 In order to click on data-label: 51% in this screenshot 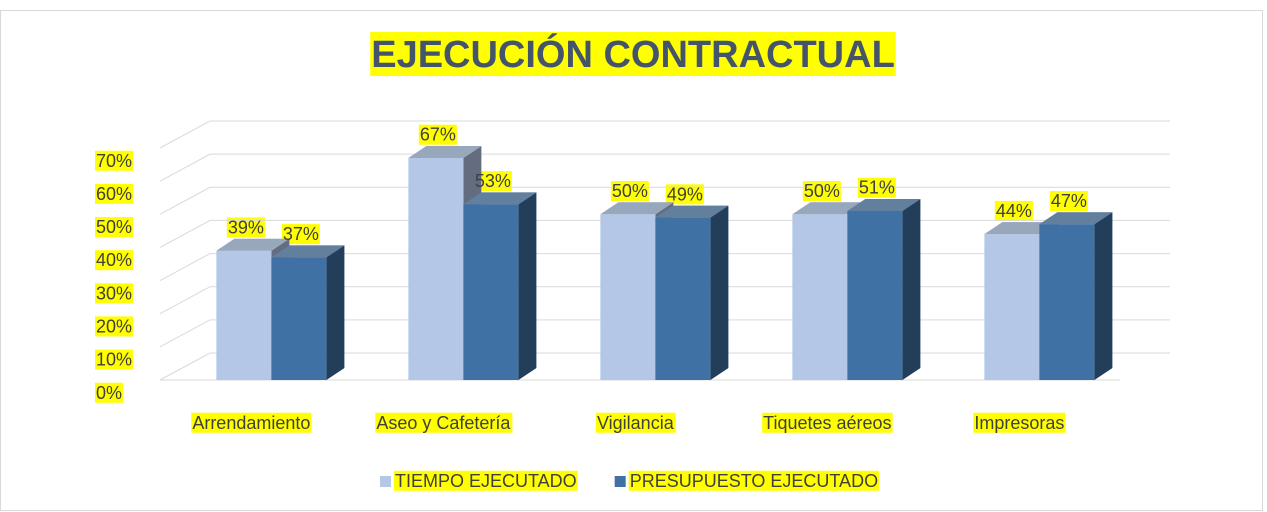, I will do `click(877, 188)`.